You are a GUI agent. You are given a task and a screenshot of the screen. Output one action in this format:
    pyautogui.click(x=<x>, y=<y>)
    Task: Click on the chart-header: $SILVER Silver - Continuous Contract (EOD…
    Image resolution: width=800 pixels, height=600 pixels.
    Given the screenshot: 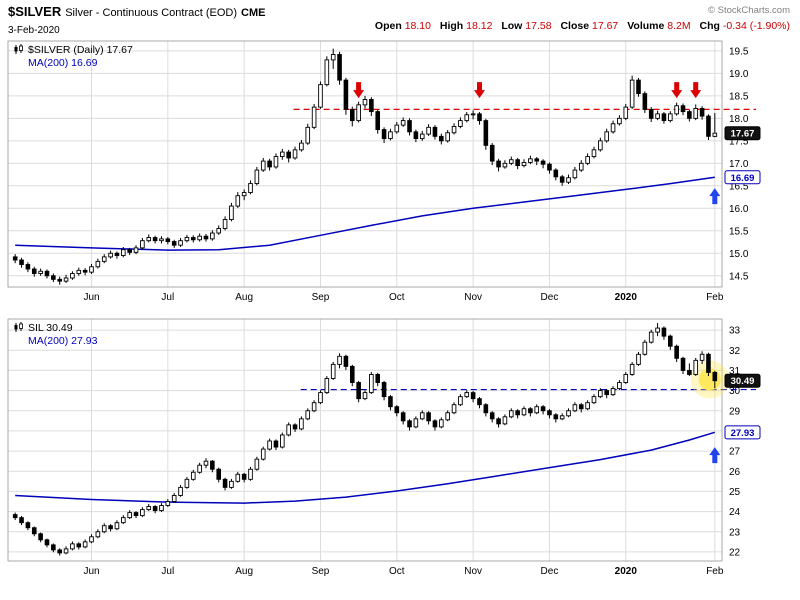 What is the action you would take?
    pyautogui.click(x=400, y=18)
    